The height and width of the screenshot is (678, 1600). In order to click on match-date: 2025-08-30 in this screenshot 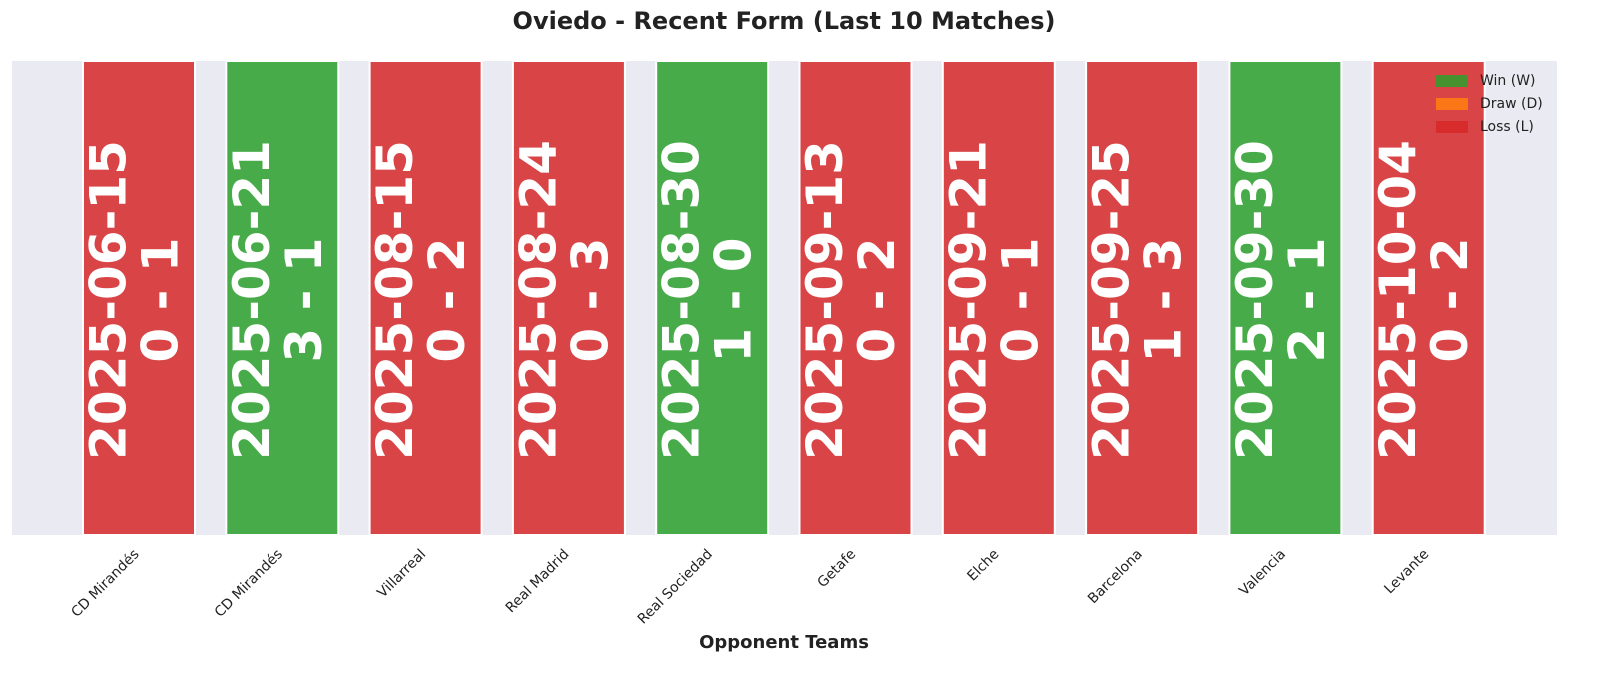, I will do `click(682, 300)`.